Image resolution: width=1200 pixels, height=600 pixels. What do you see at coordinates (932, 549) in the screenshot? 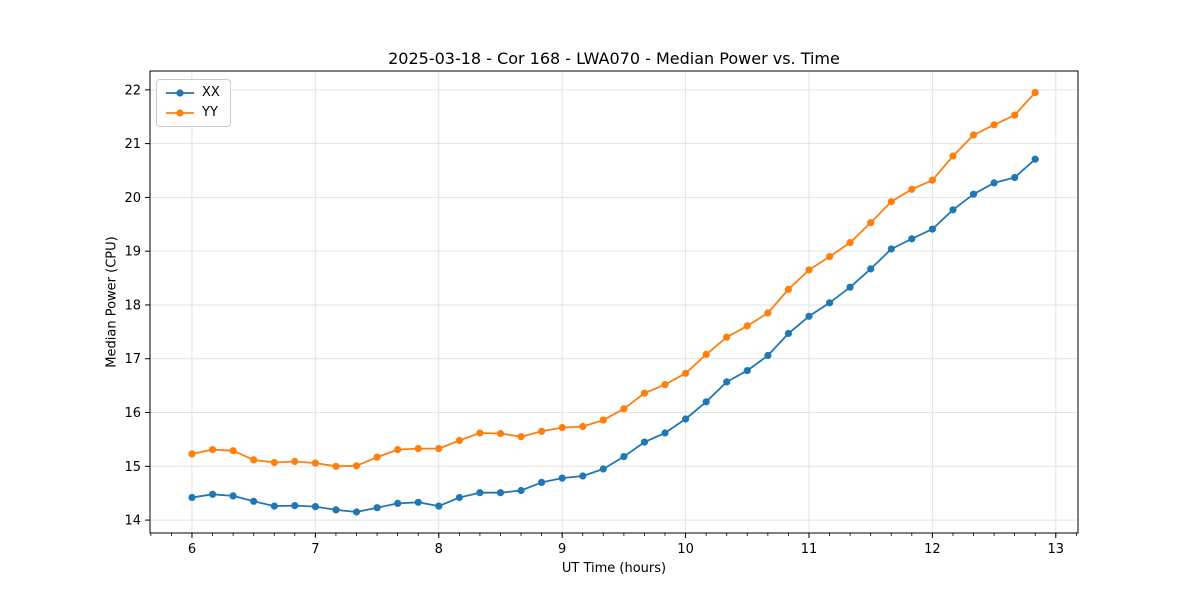
I see `x-tick-label: 12` at bounding box center [932, 549].